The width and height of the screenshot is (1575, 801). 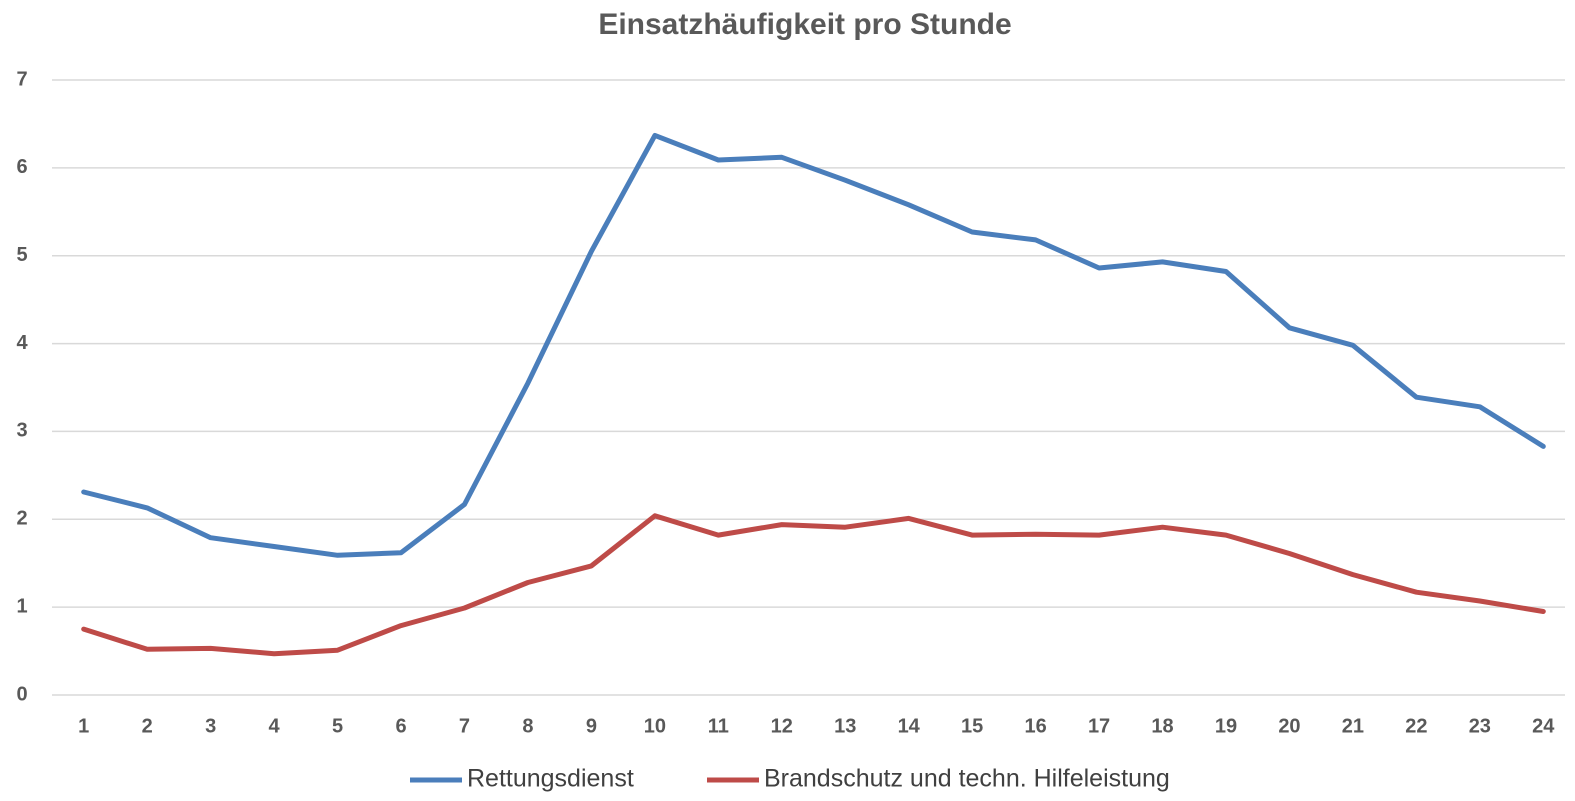 I want to click on legend-label: Brandschutz und techn. Hilfeleistung, so click(x=967, y=779).